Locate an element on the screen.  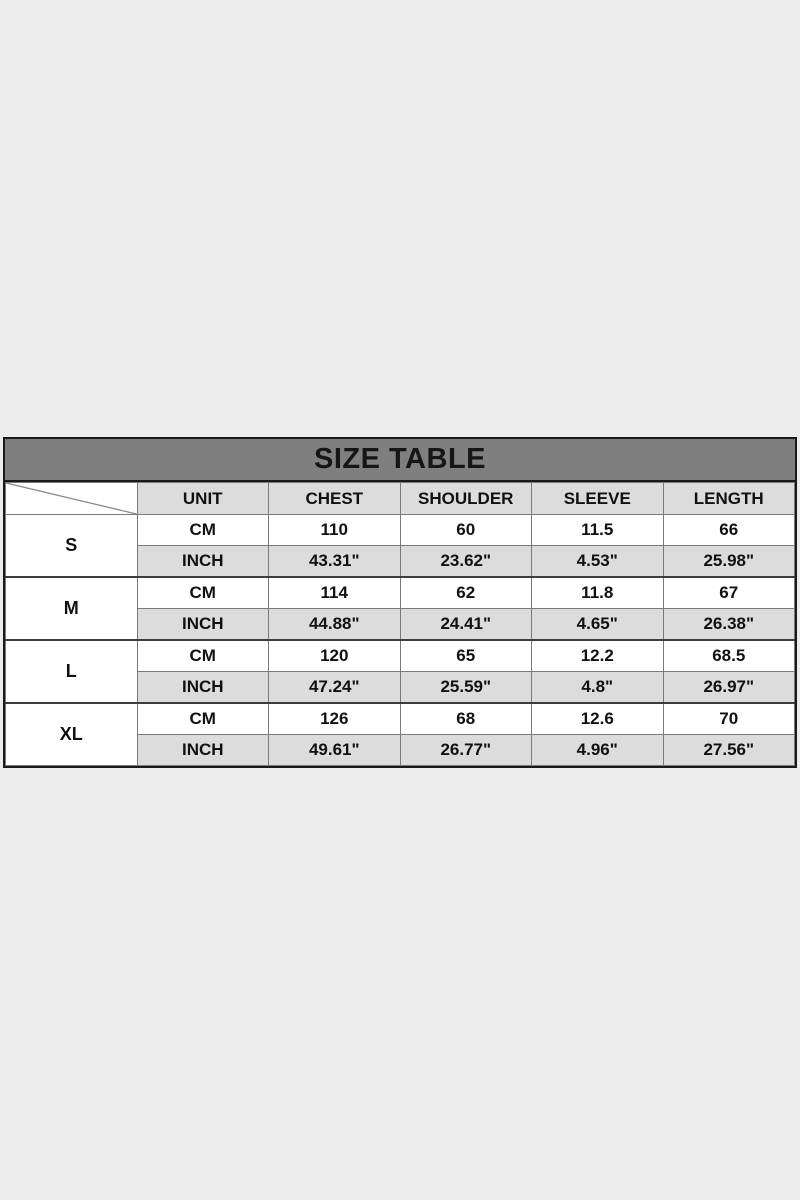
measurement-cell: 11.5 is located at coordinates (597, 530).